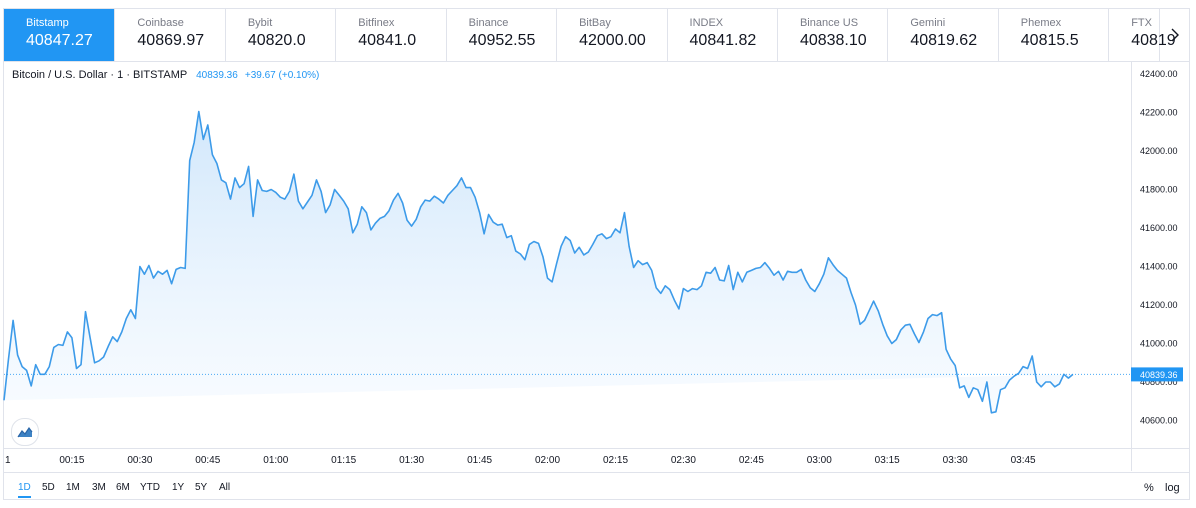 The height and width of the screenshot is (508, 1196). I want to click on y-tick-label: 40800.00, so click(1159, 382).